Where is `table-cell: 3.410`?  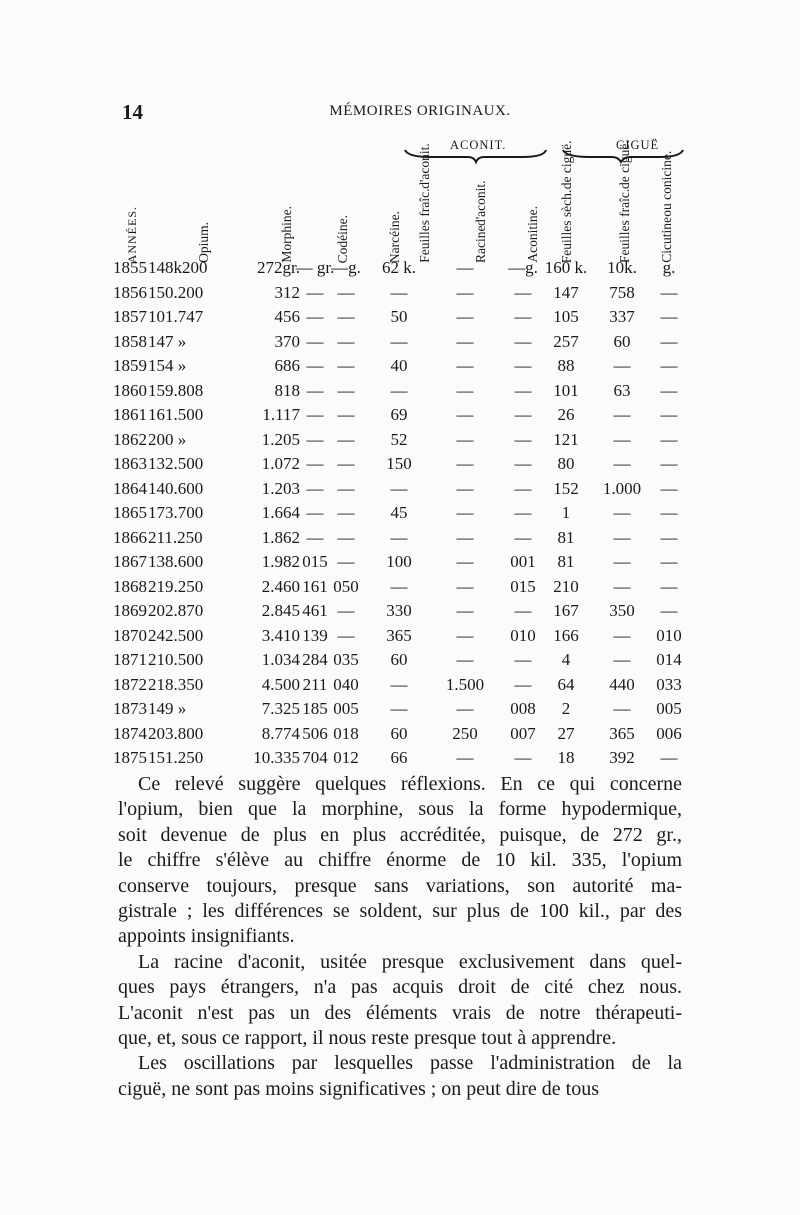 table-cell: 3.410 is located at coordinates (280, 635).